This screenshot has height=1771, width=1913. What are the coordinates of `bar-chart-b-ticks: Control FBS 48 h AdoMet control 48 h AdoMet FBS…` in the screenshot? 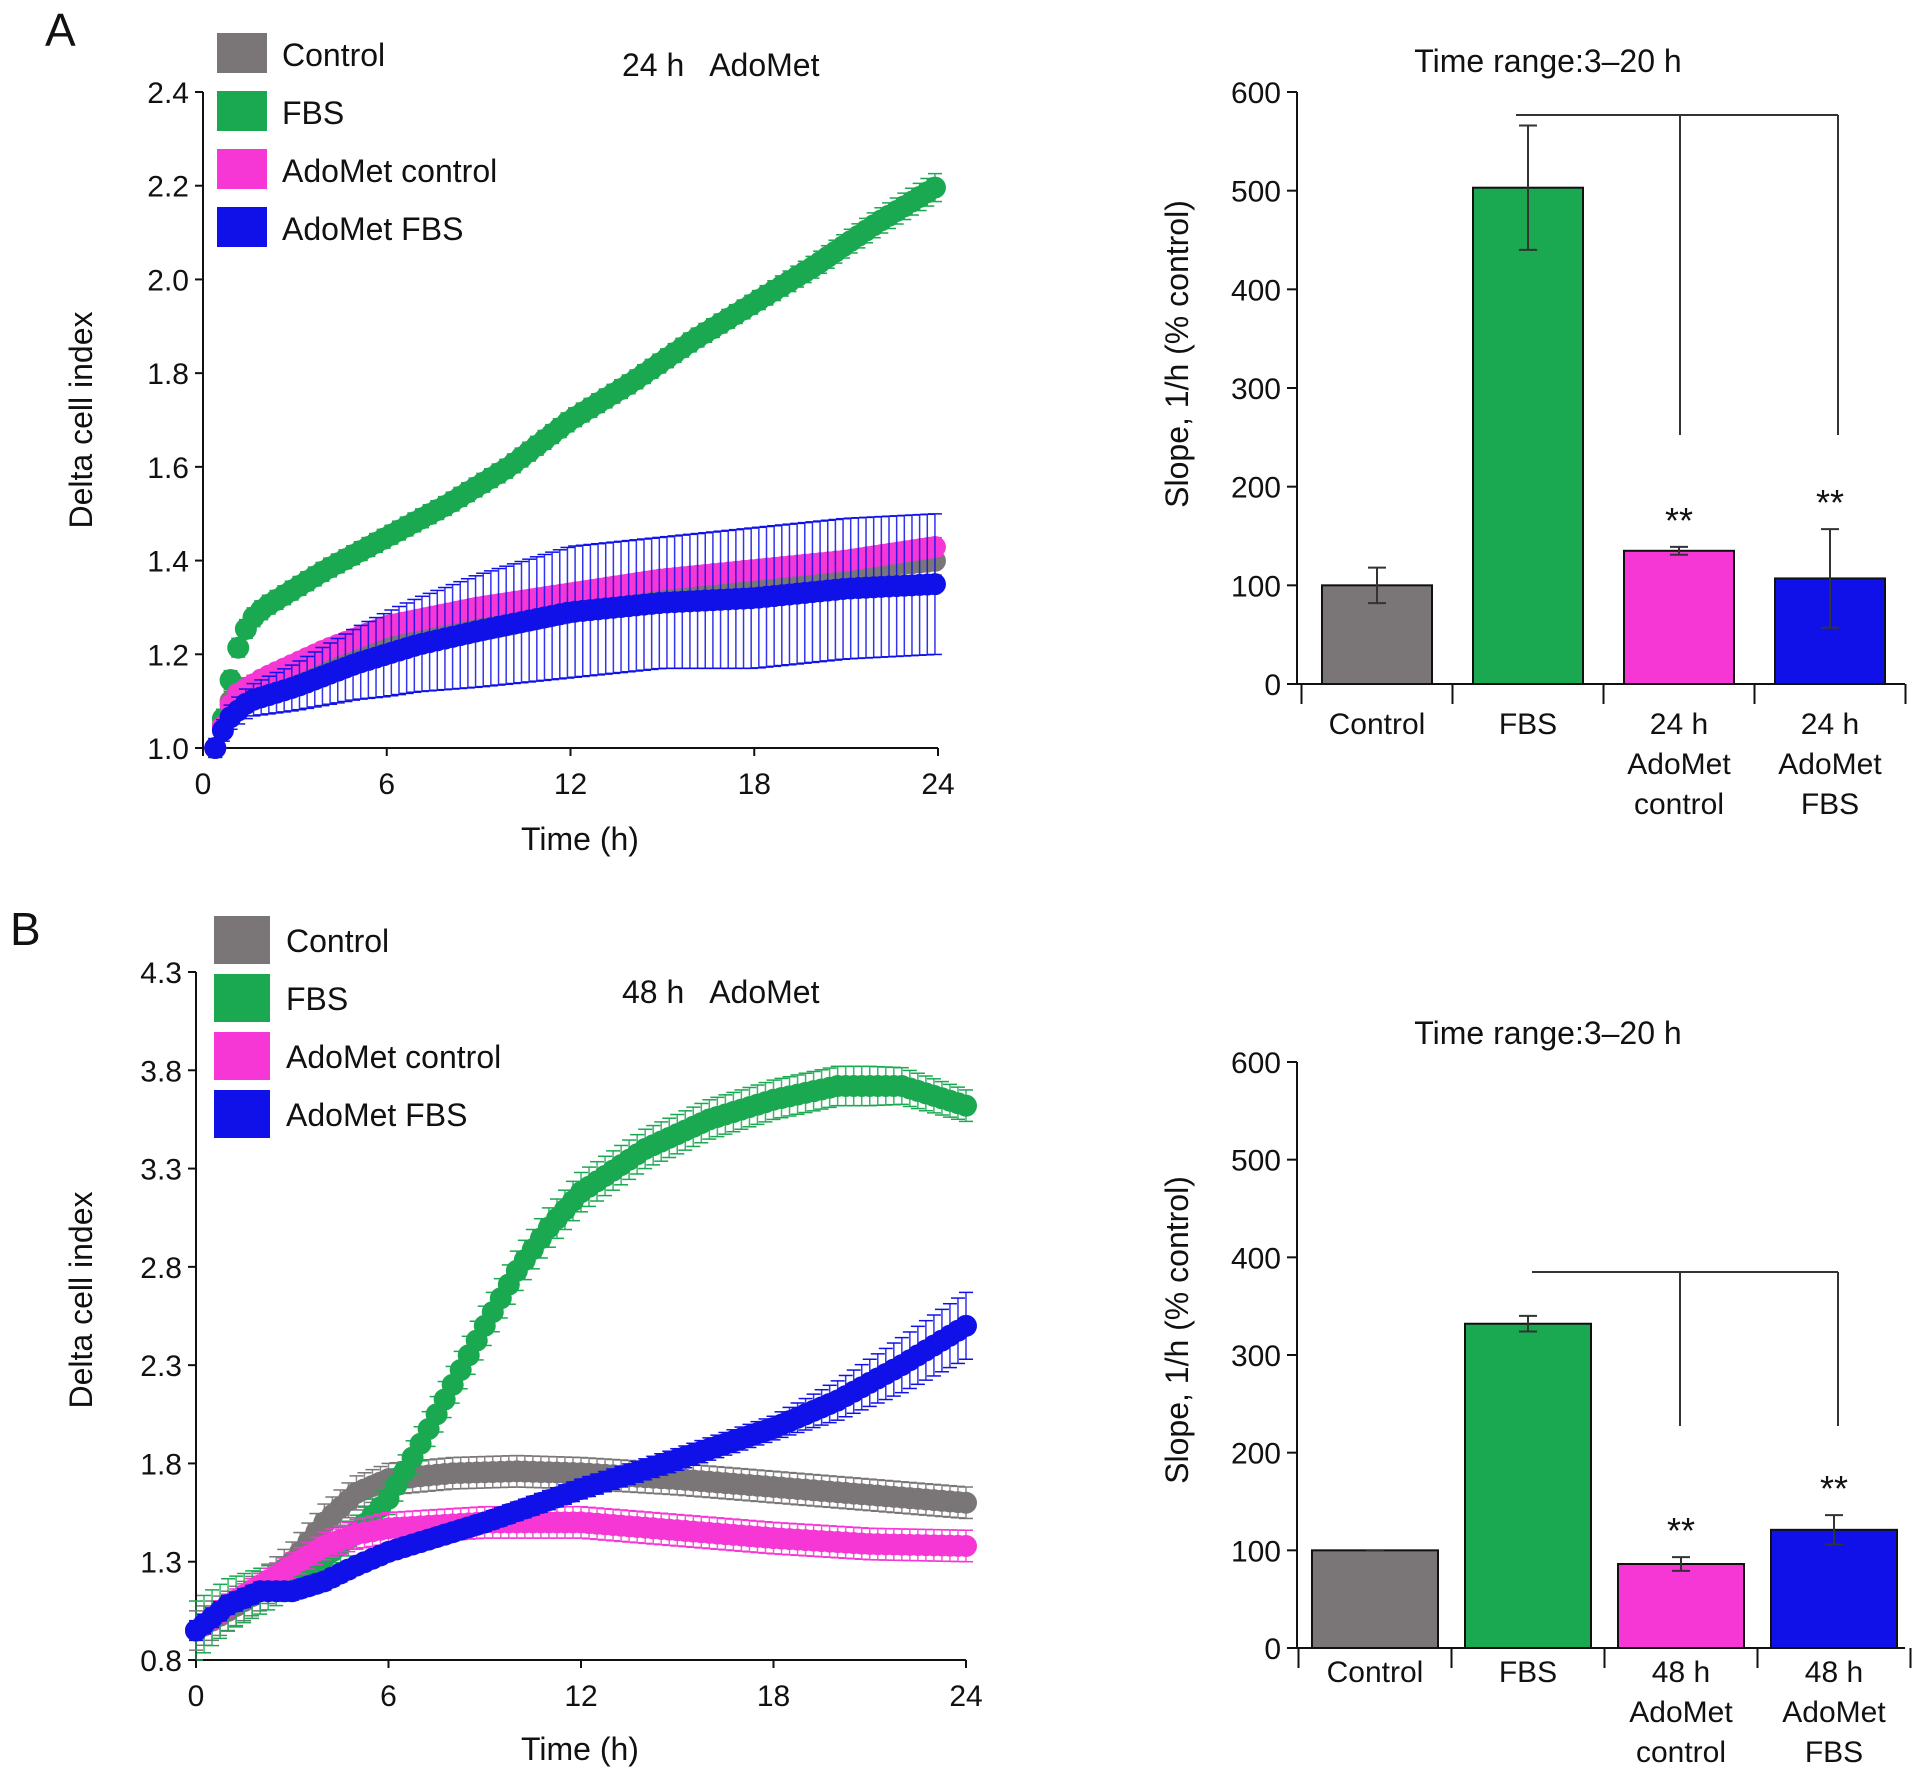 It's located at (1571, 1408).